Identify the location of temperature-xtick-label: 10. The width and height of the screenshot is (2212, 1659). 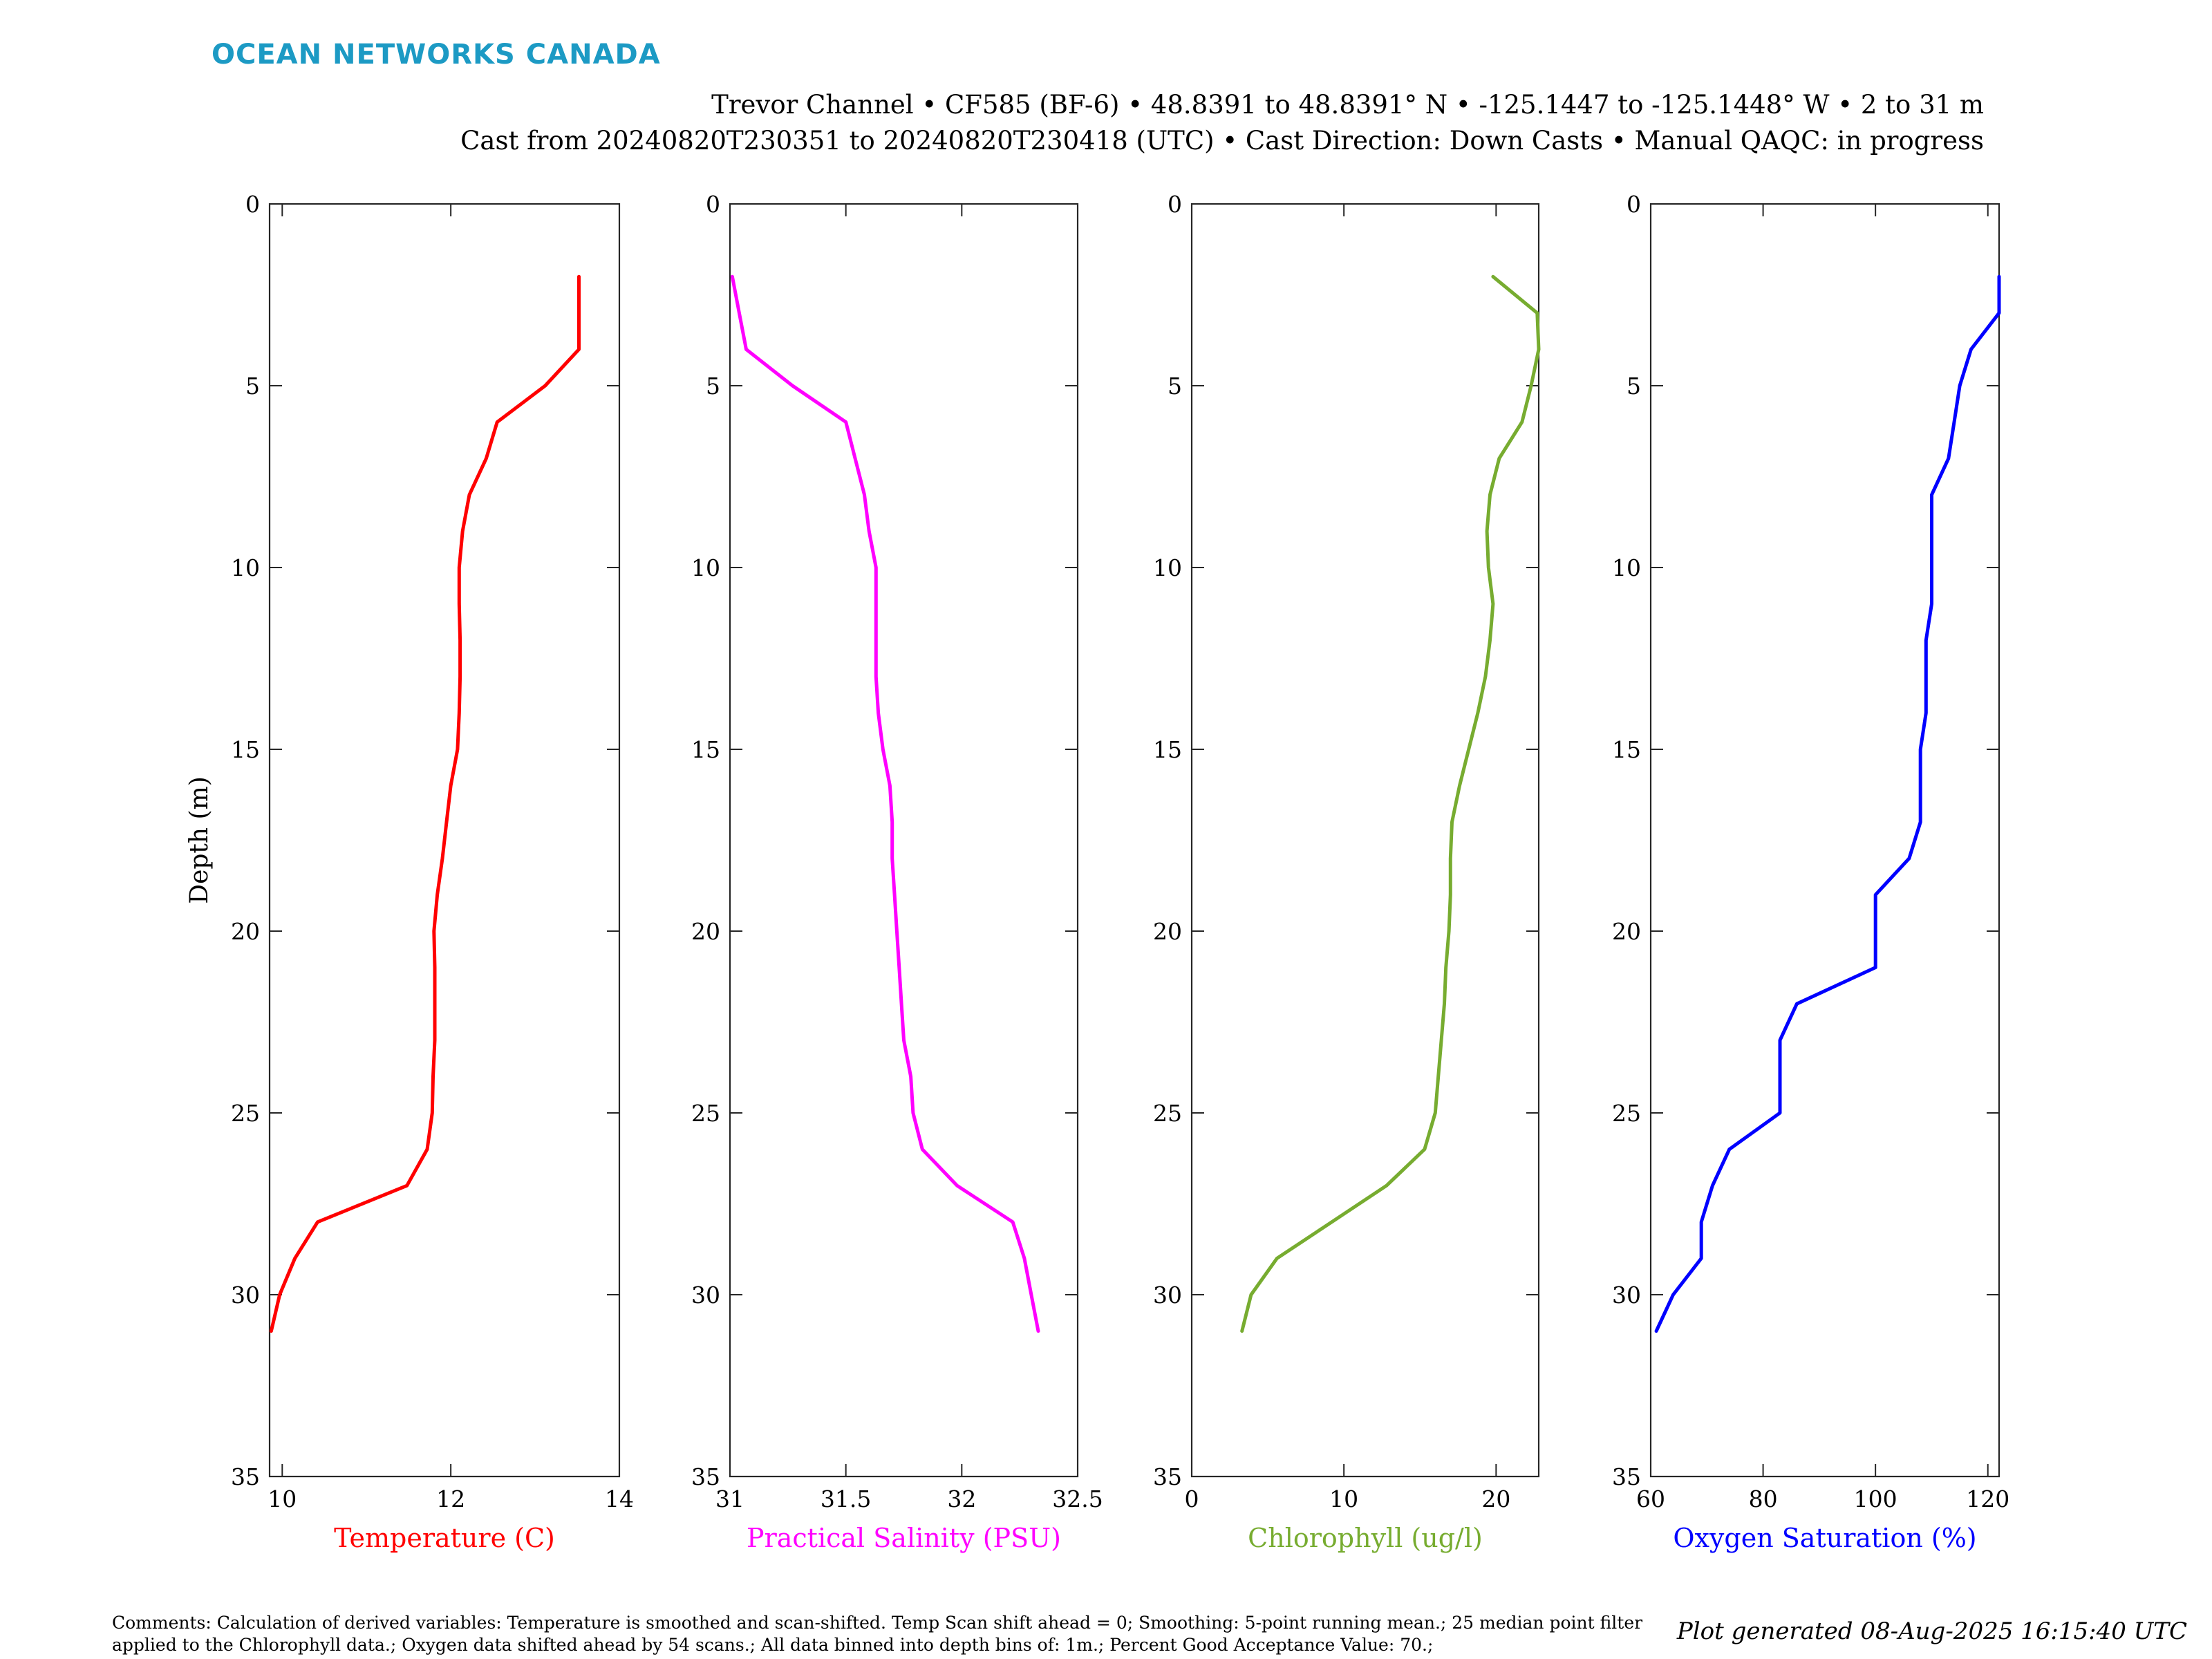
(282, 1498).